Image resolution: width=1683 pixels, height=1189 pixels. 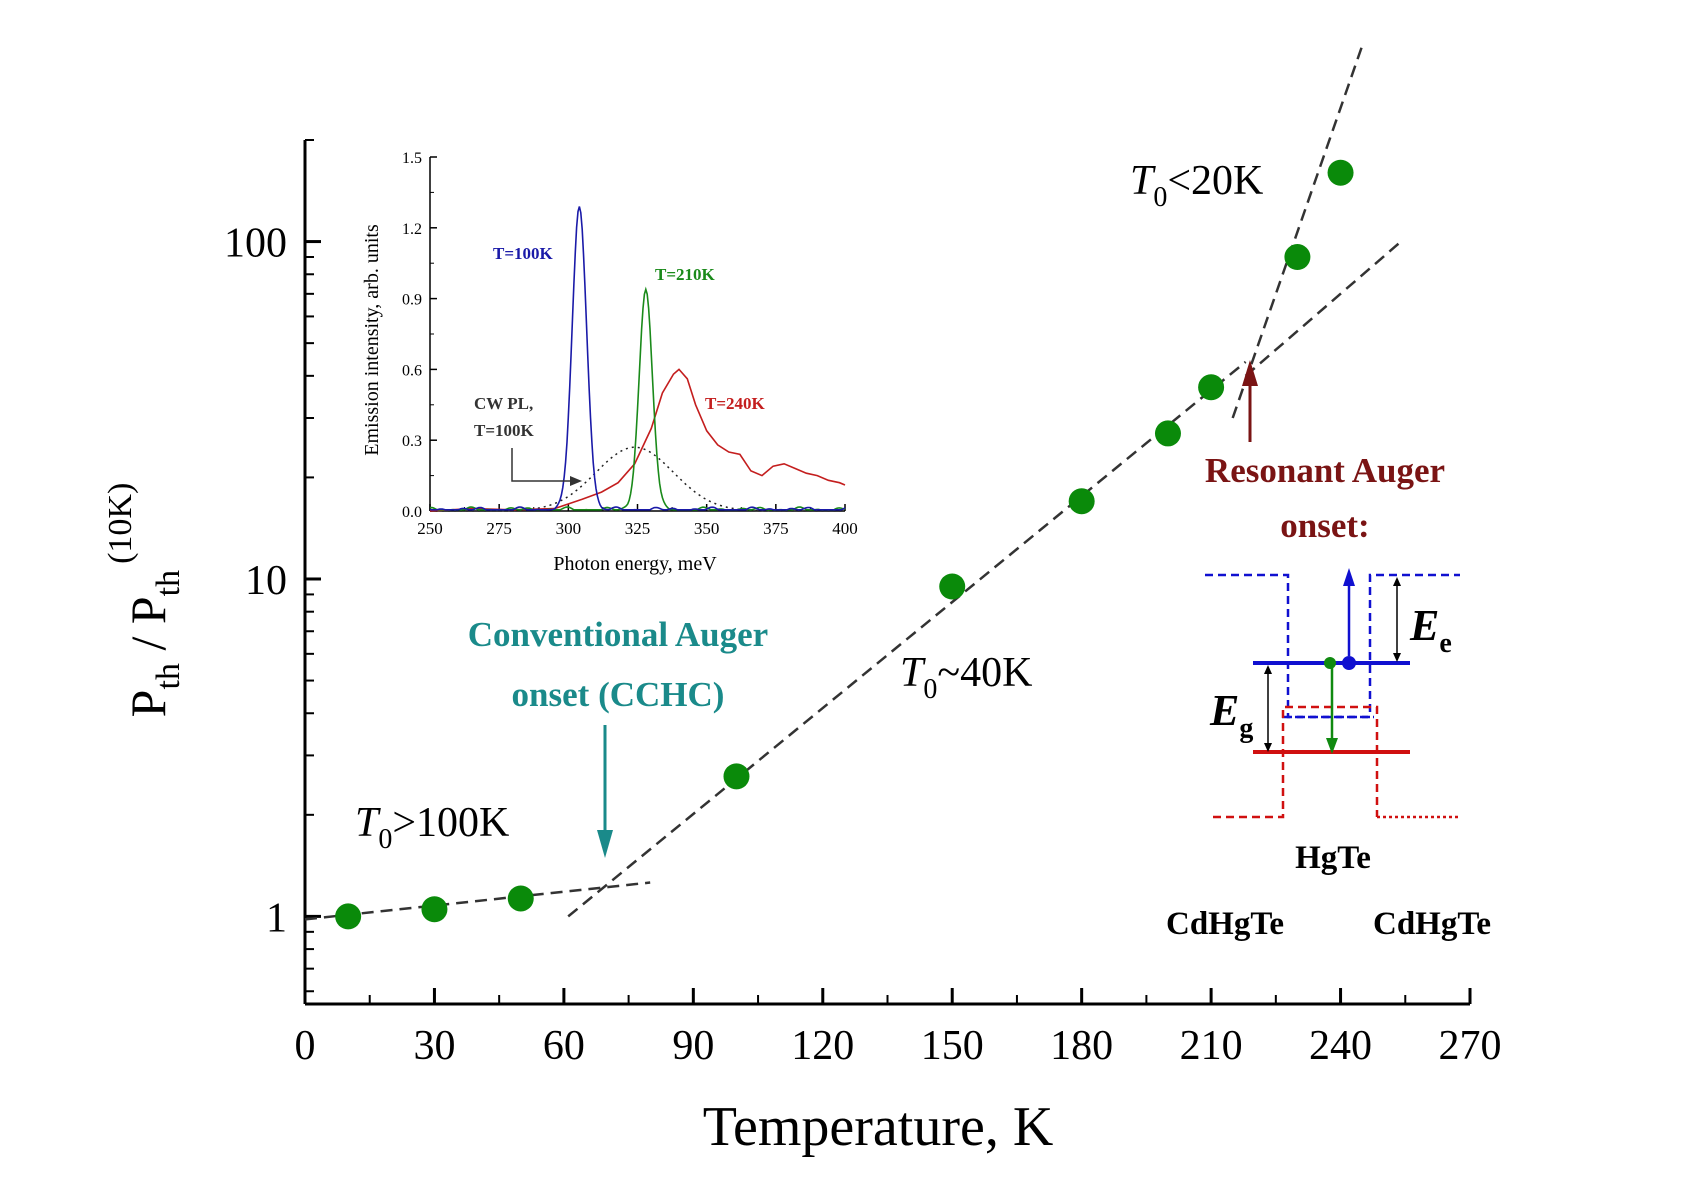 What do you see at coordinates (266, 581) in the screenshot?
I see `y-tick-label: 10` at bounding box center [266, 581].